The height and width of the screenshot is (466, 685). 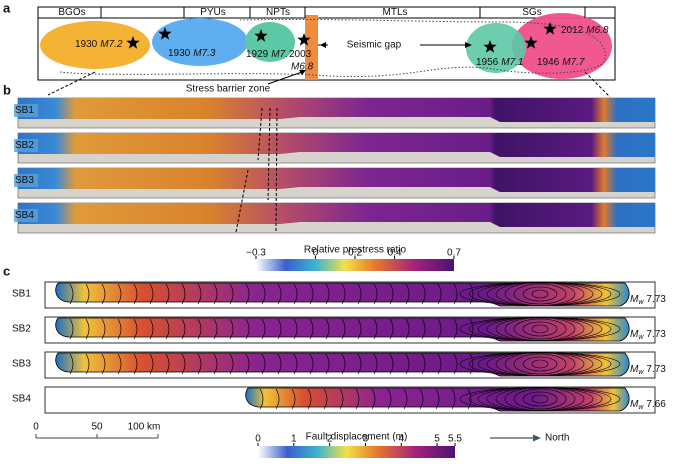 I want to click on colorbar-tick-label: 5.5, so click(x=455, y=439).